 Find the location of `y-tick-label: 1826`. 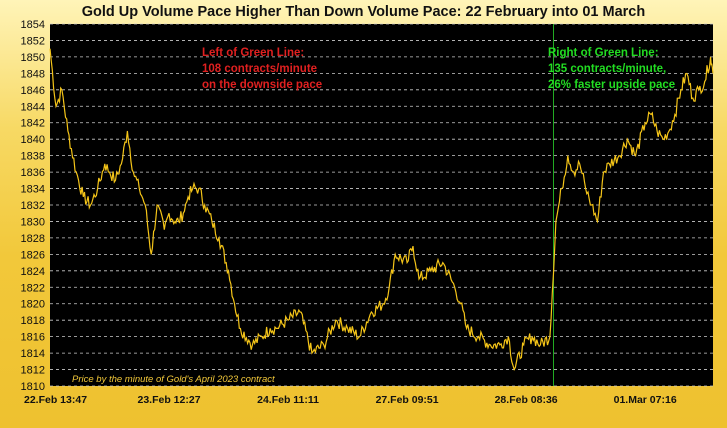

y-tick-label: 1826 is located at coordinates (33, 255).